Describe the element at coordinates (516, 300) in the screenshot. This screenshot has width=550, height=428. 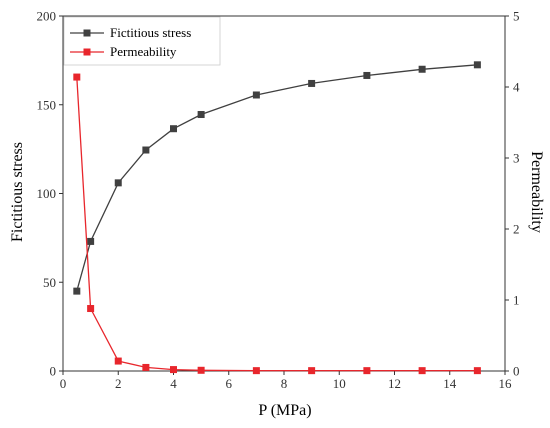
I see `right-y-tick-label: 1` at that location.